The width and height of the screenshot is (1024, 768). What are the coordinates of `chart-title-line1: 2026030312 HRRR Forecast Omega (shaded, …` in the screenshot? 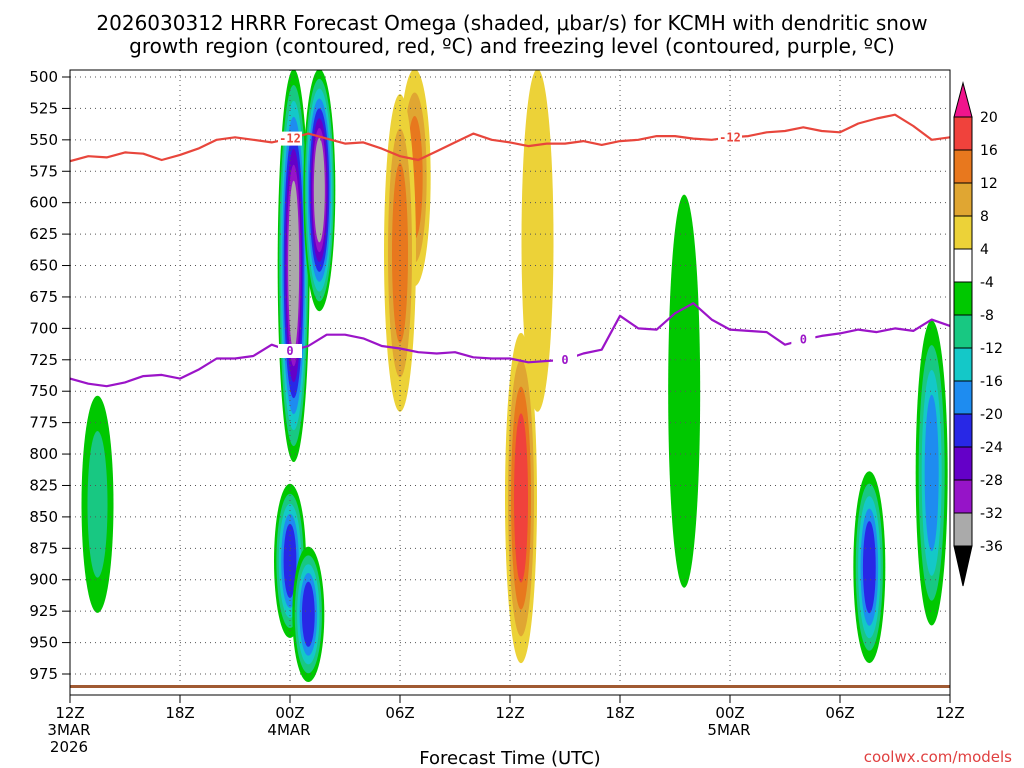 It's located at (511, 23).